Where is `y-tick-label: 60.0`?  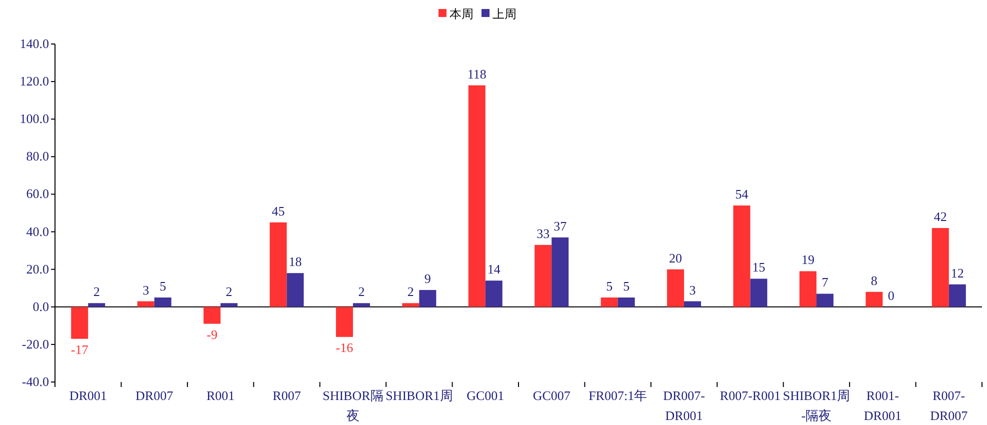
y-tick-label: 60.0 is located at coordinates (37, 194).